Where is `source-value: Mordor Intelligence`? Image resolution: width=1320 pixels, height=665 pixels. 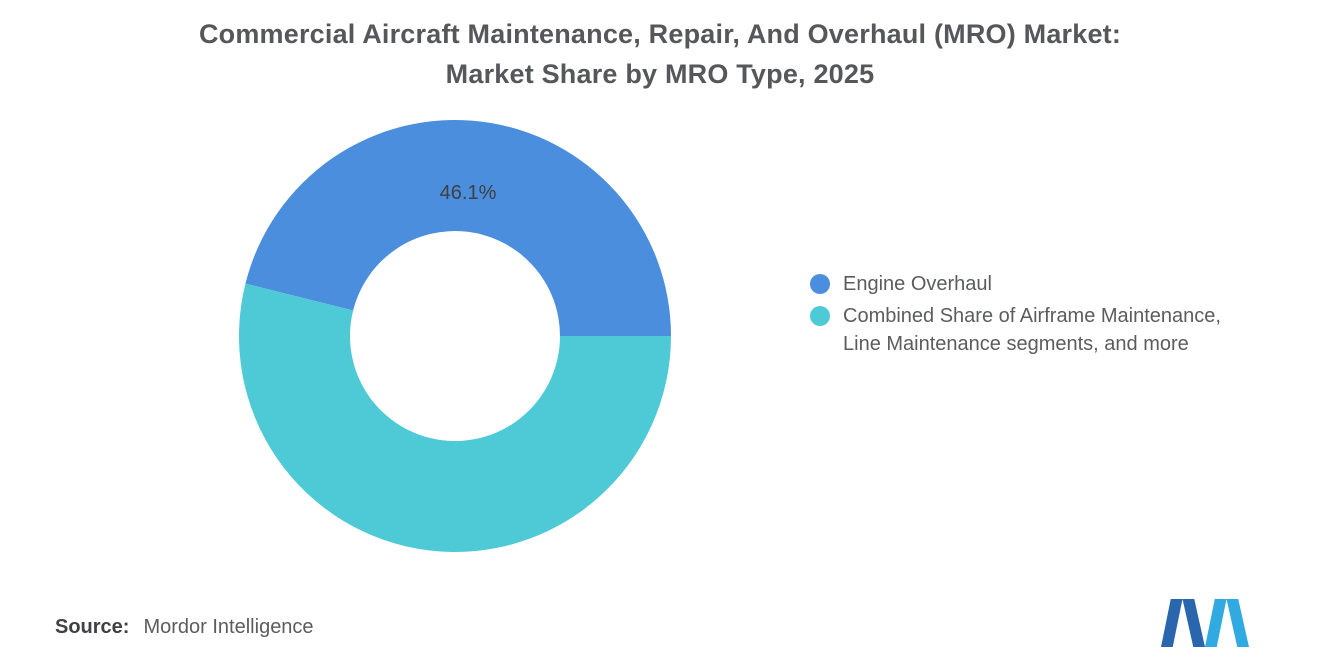
source-value: Mordor Intelligence is located at coordinates (228, 627).